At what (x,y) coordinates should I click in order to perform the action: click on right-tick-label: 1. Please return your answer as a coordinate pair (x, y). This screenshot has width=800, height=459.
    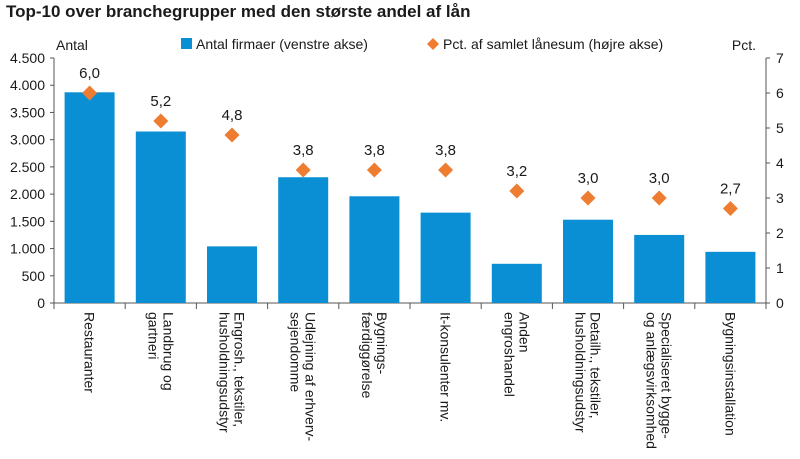
    Looking at the image, I should click on (780, 268).